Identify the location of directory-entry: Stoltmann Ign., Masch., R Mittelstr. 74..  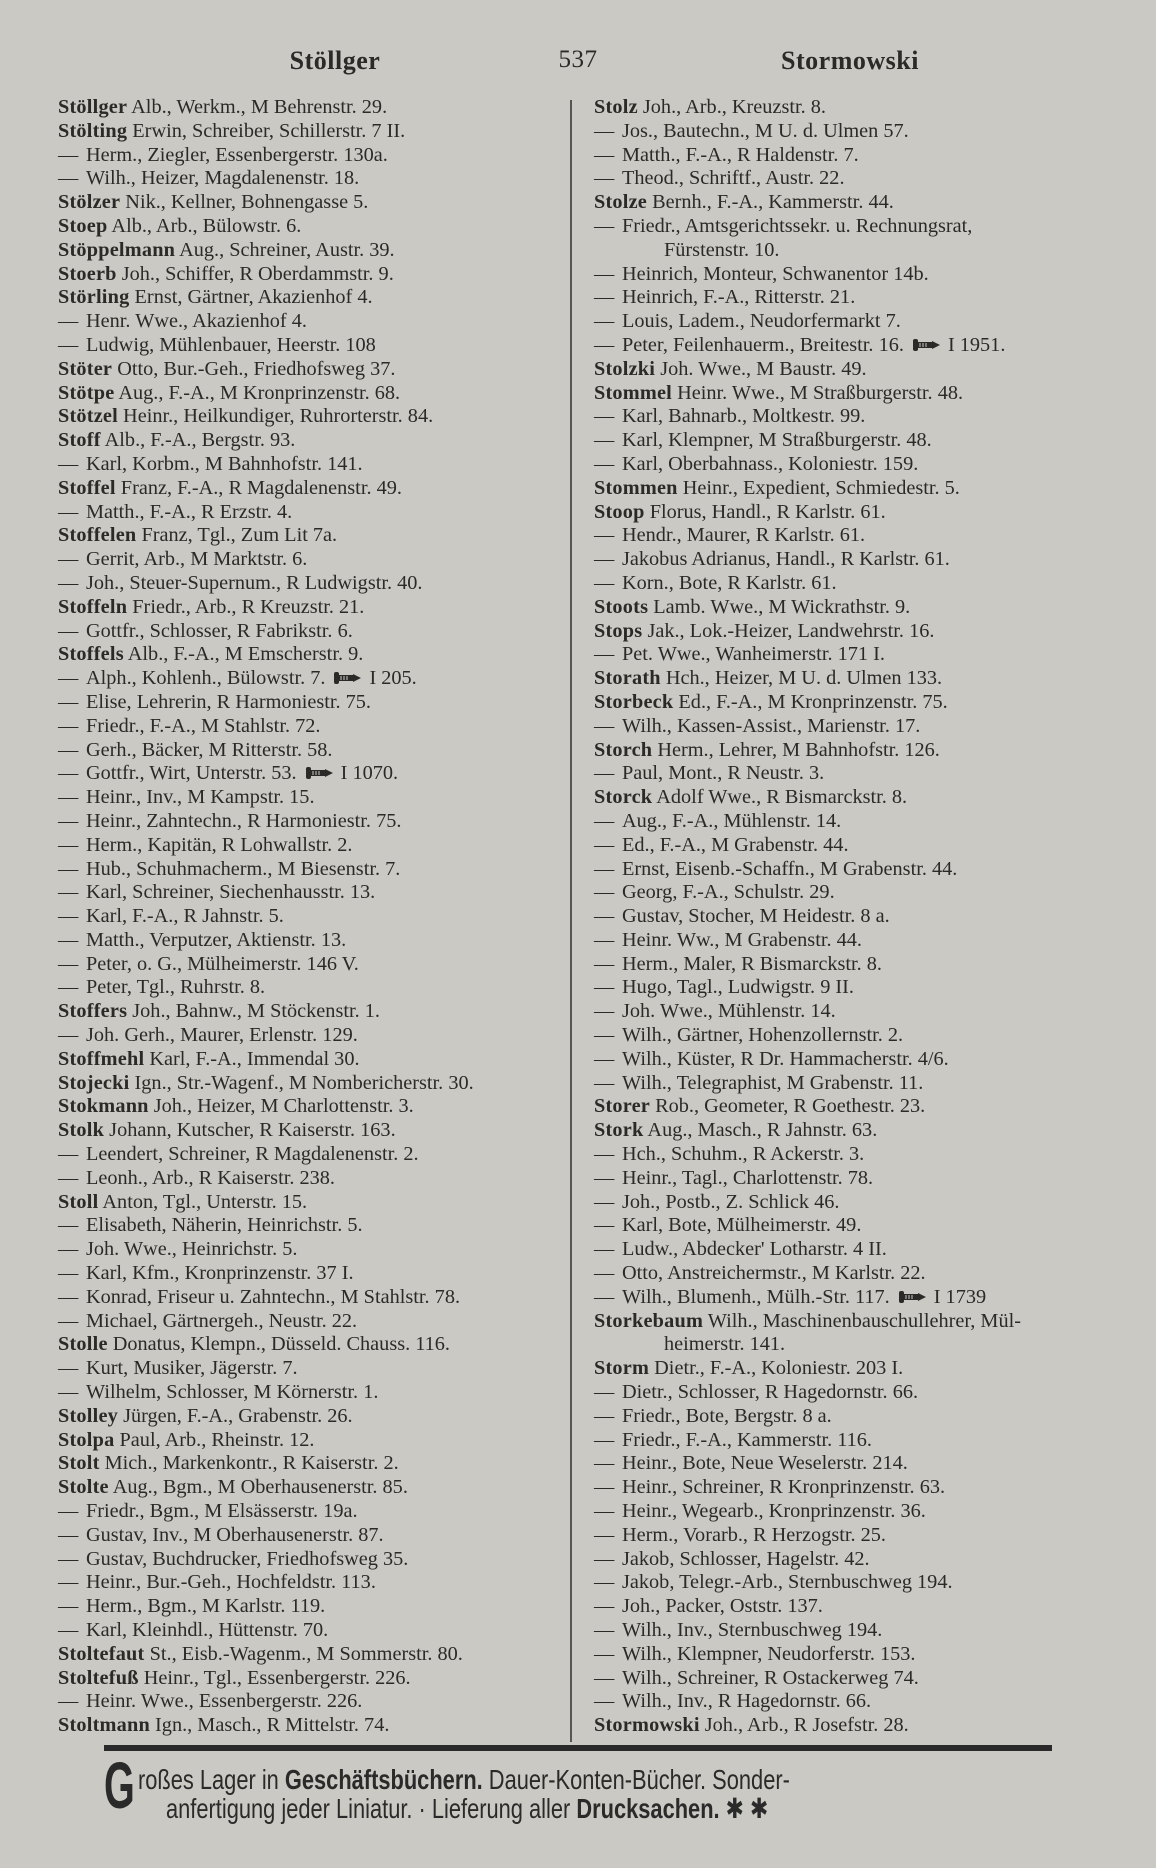
(323, 1726).